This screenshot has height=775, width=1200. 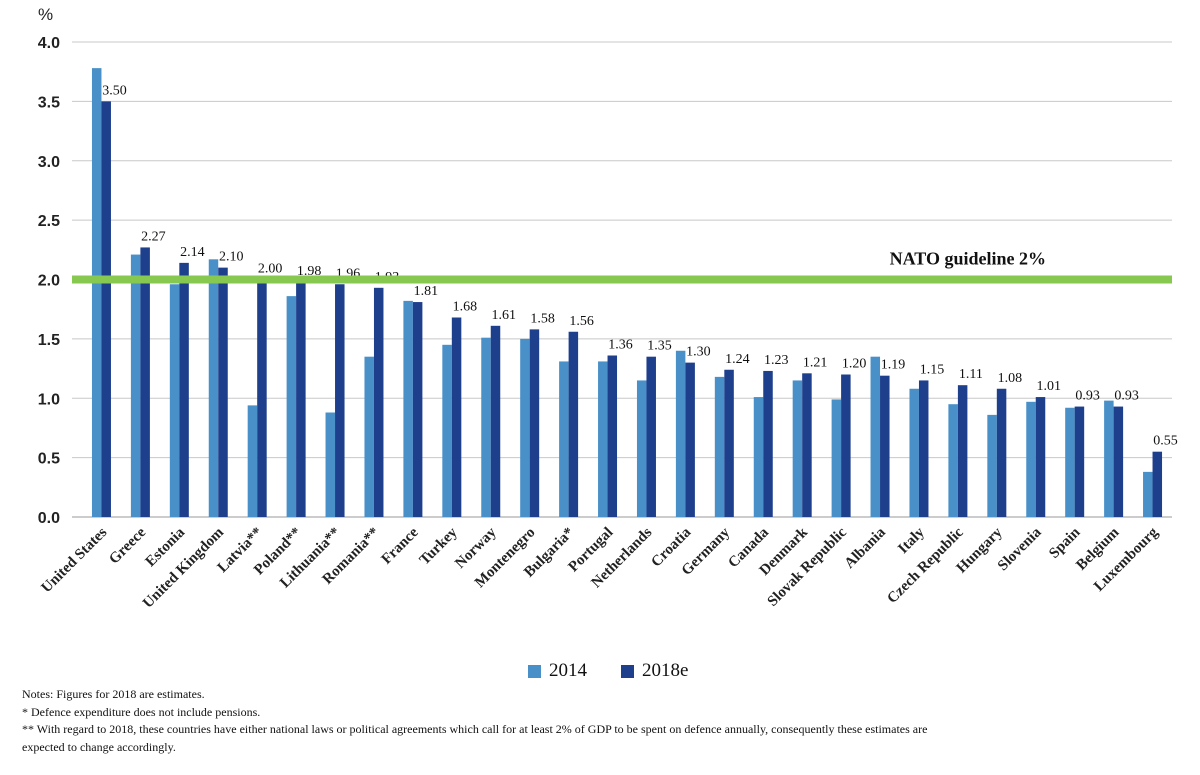 What do you see at coordinates (49, 102) in the screenshot?
I see `y-tick-label: 3.5` at bounding box center [49, 102].